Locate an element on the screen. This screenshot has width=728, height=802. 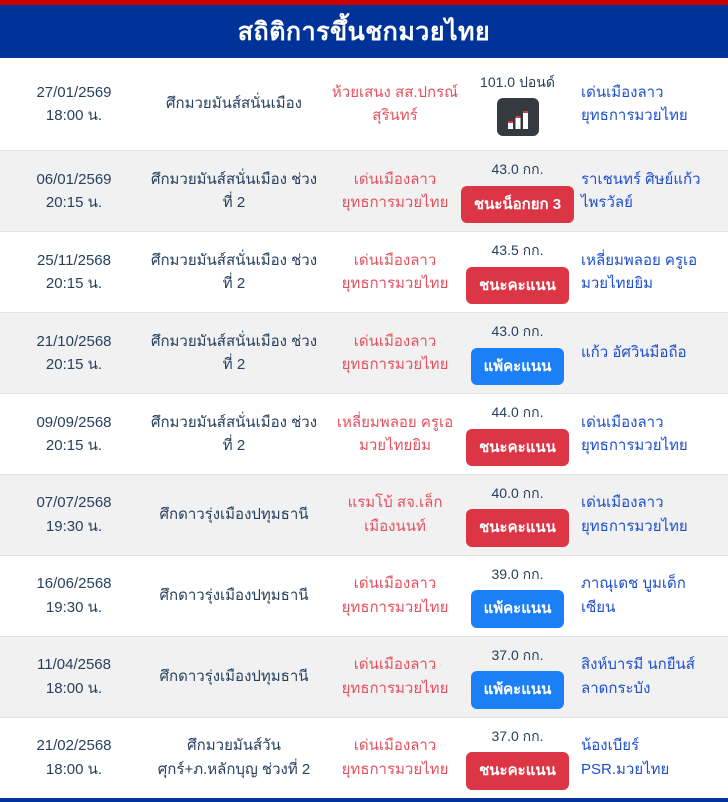
fight-date: 11/04/2568 is located at coordinates (74, 665).